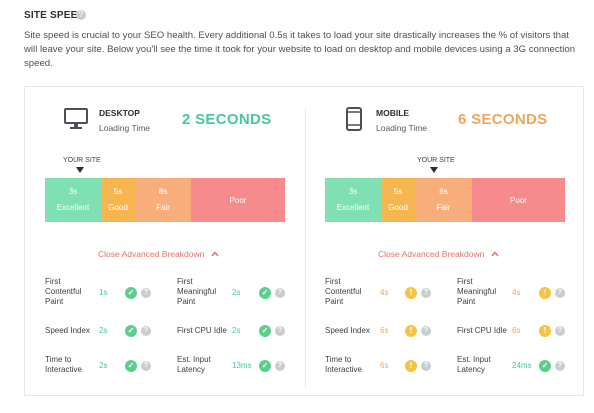  Describe the element at coordinates (384, 365) in the screenshot. I see `metric-value-tti: 6s` at that location.